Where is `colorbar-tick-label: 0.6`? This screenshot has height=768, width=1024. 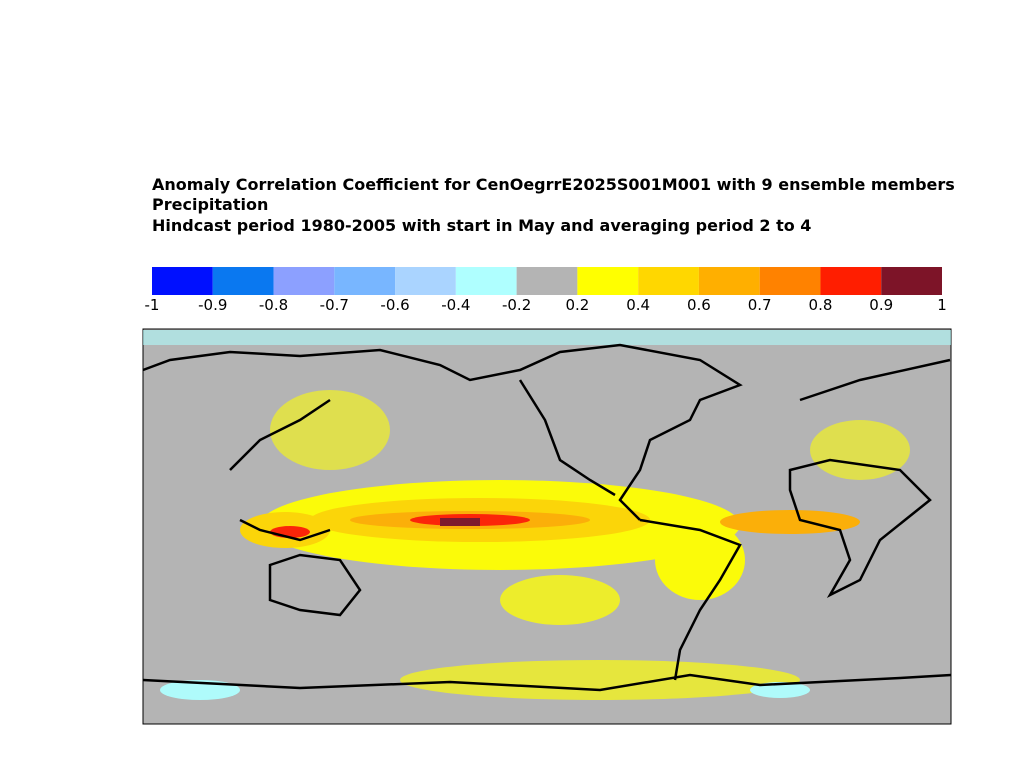
colorbar-tick-label: 0.6 is located at coordinates (699, 305).